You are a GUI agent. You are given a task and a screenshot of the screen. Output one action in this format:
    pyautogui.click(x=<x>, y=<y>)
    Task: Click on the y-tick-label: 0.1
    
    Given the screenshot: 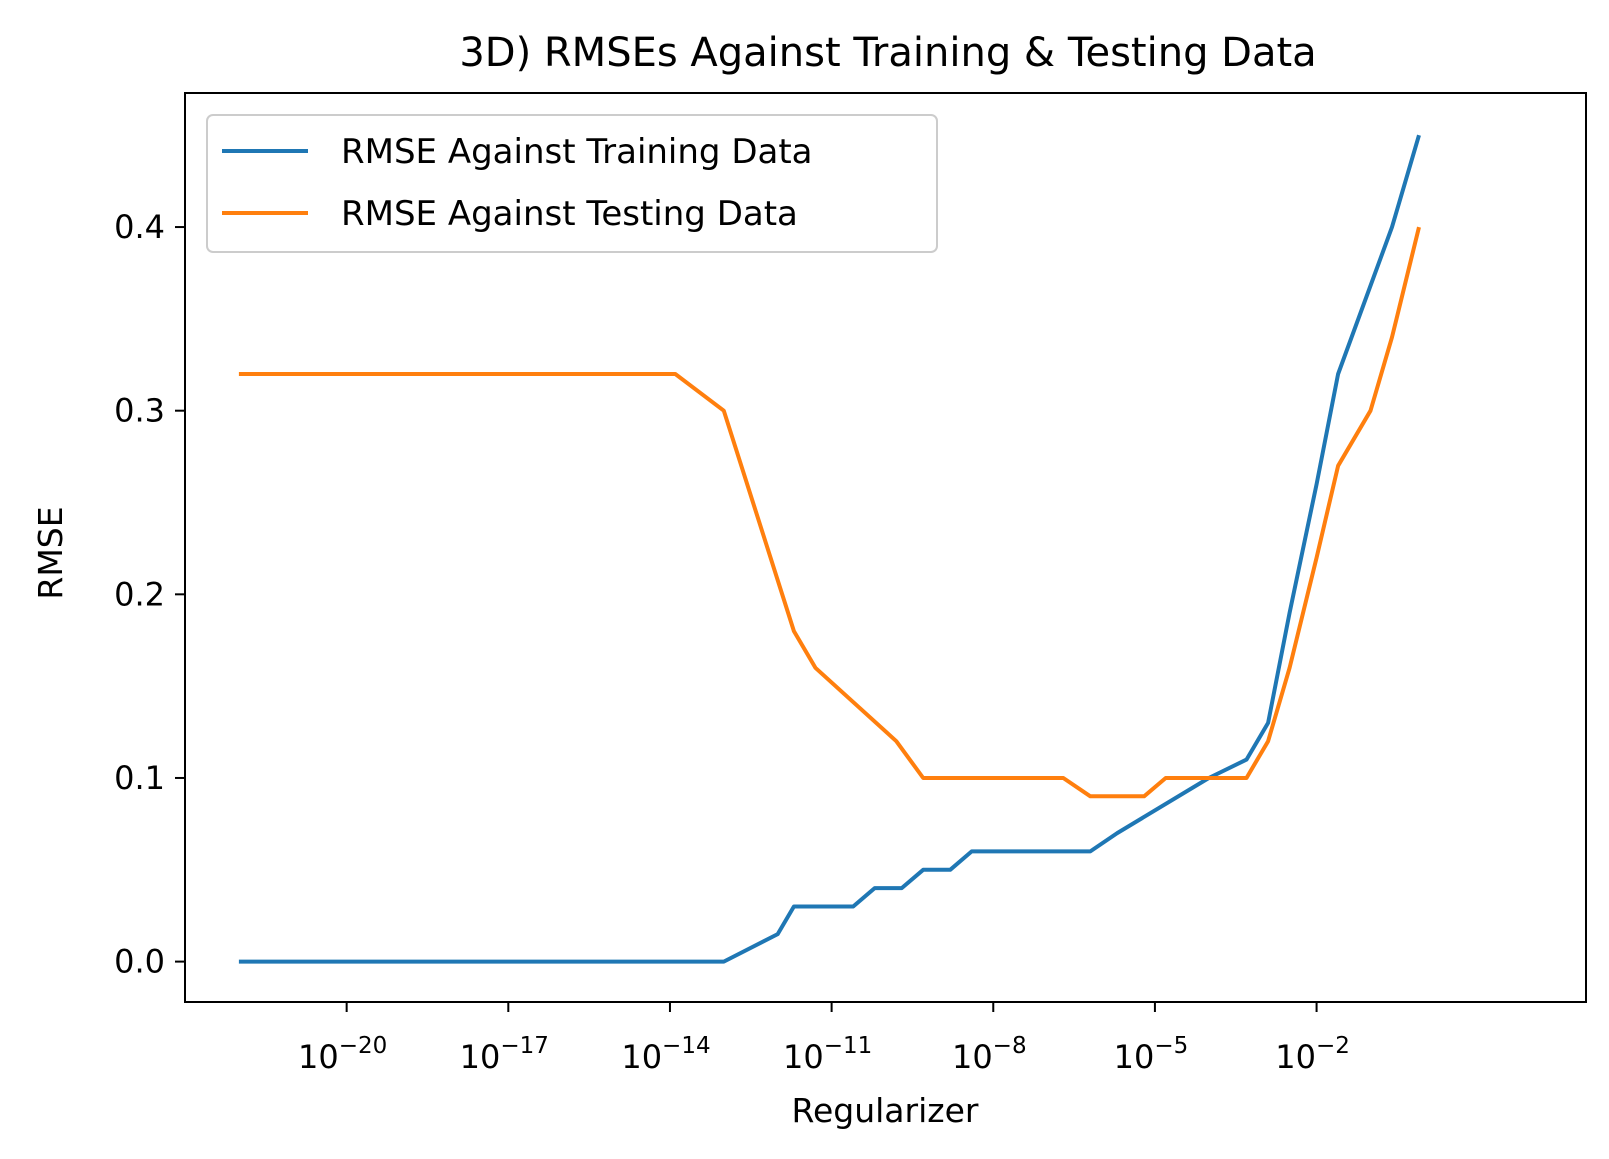 What is the action you would take?
    pyautogui.click(x=139, y=778)
    